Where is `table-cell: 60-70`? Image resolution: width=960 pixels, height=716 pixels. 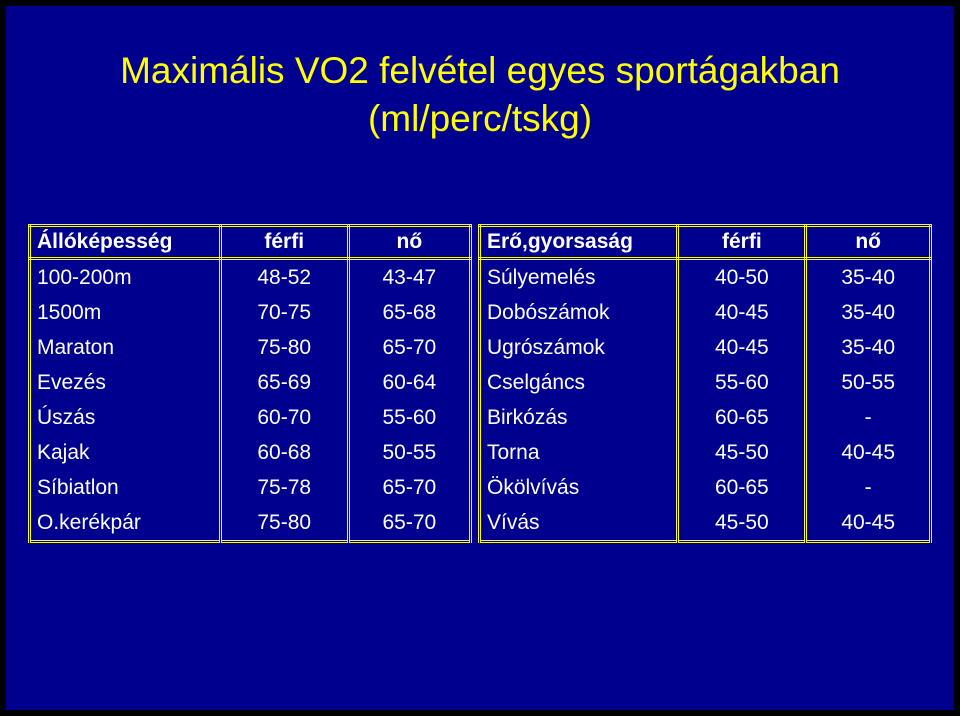
table-cell: 60-70 is located at coordinates (284, 417).